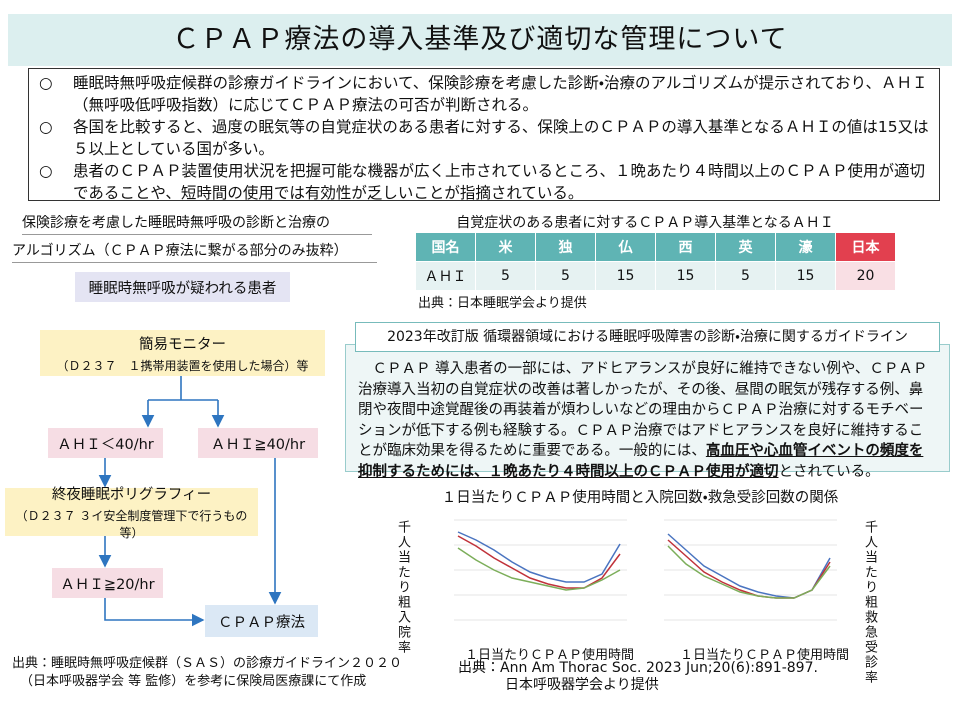 The width and height of the screenshot is (960, 720). I want to click on value-cell: 20, so click(865, 276).